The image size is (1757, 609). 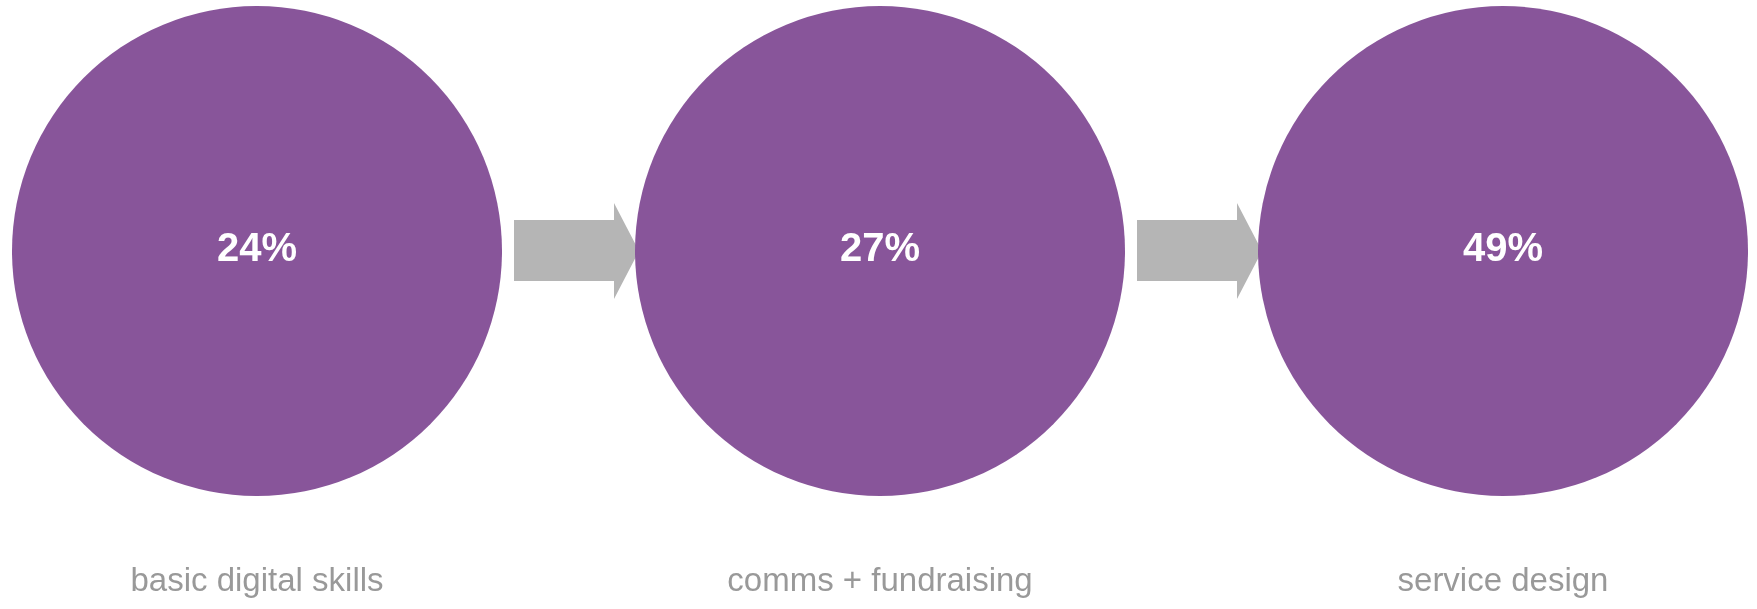 What do you see at coordinates (1503, 579) in the screenshot?
I see `category-label: service design` at bounding box center [1503, 579].